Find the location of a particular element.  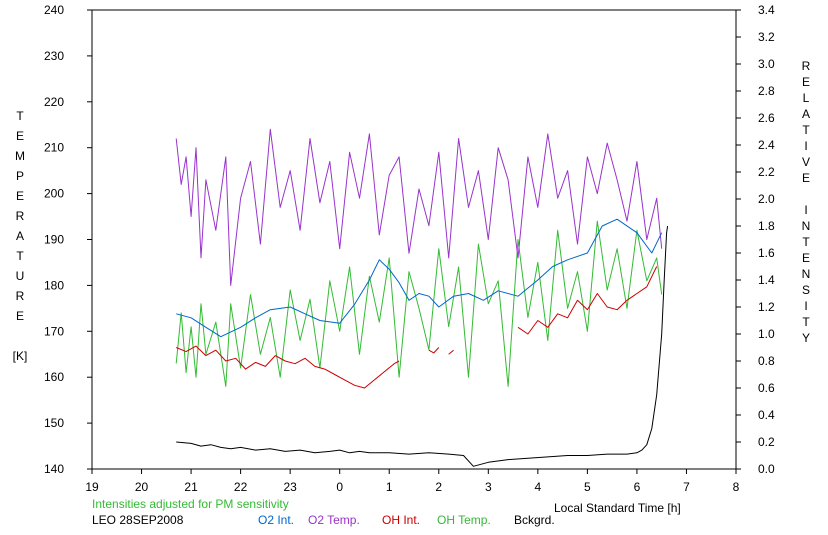

x-tick-label: 5 is located at coordinates (587, 487).